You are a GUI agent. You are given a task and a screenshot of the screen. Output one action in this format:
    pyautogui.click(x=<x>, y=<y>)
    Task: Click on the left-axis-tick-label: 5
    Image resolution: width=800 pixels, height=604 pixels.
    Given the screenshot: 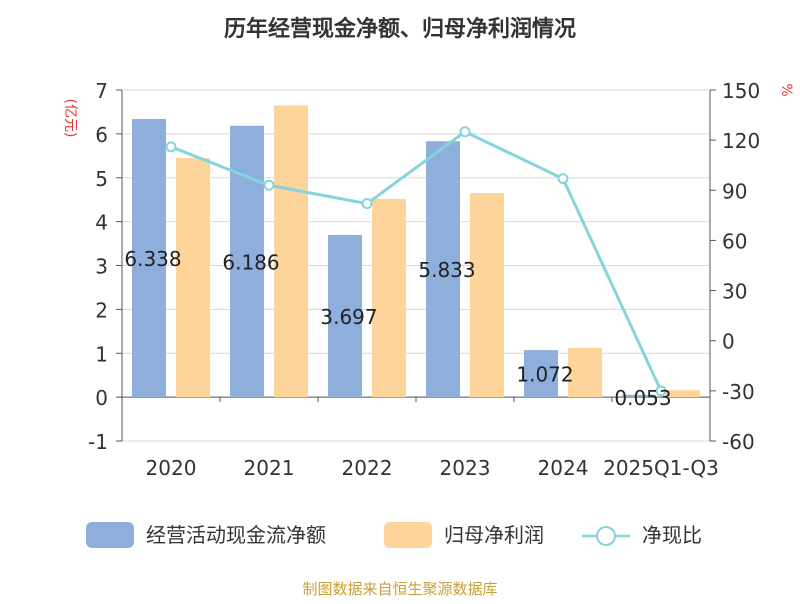 What is the action you would take?
    pyautogui.click(x=101, y=179)
    